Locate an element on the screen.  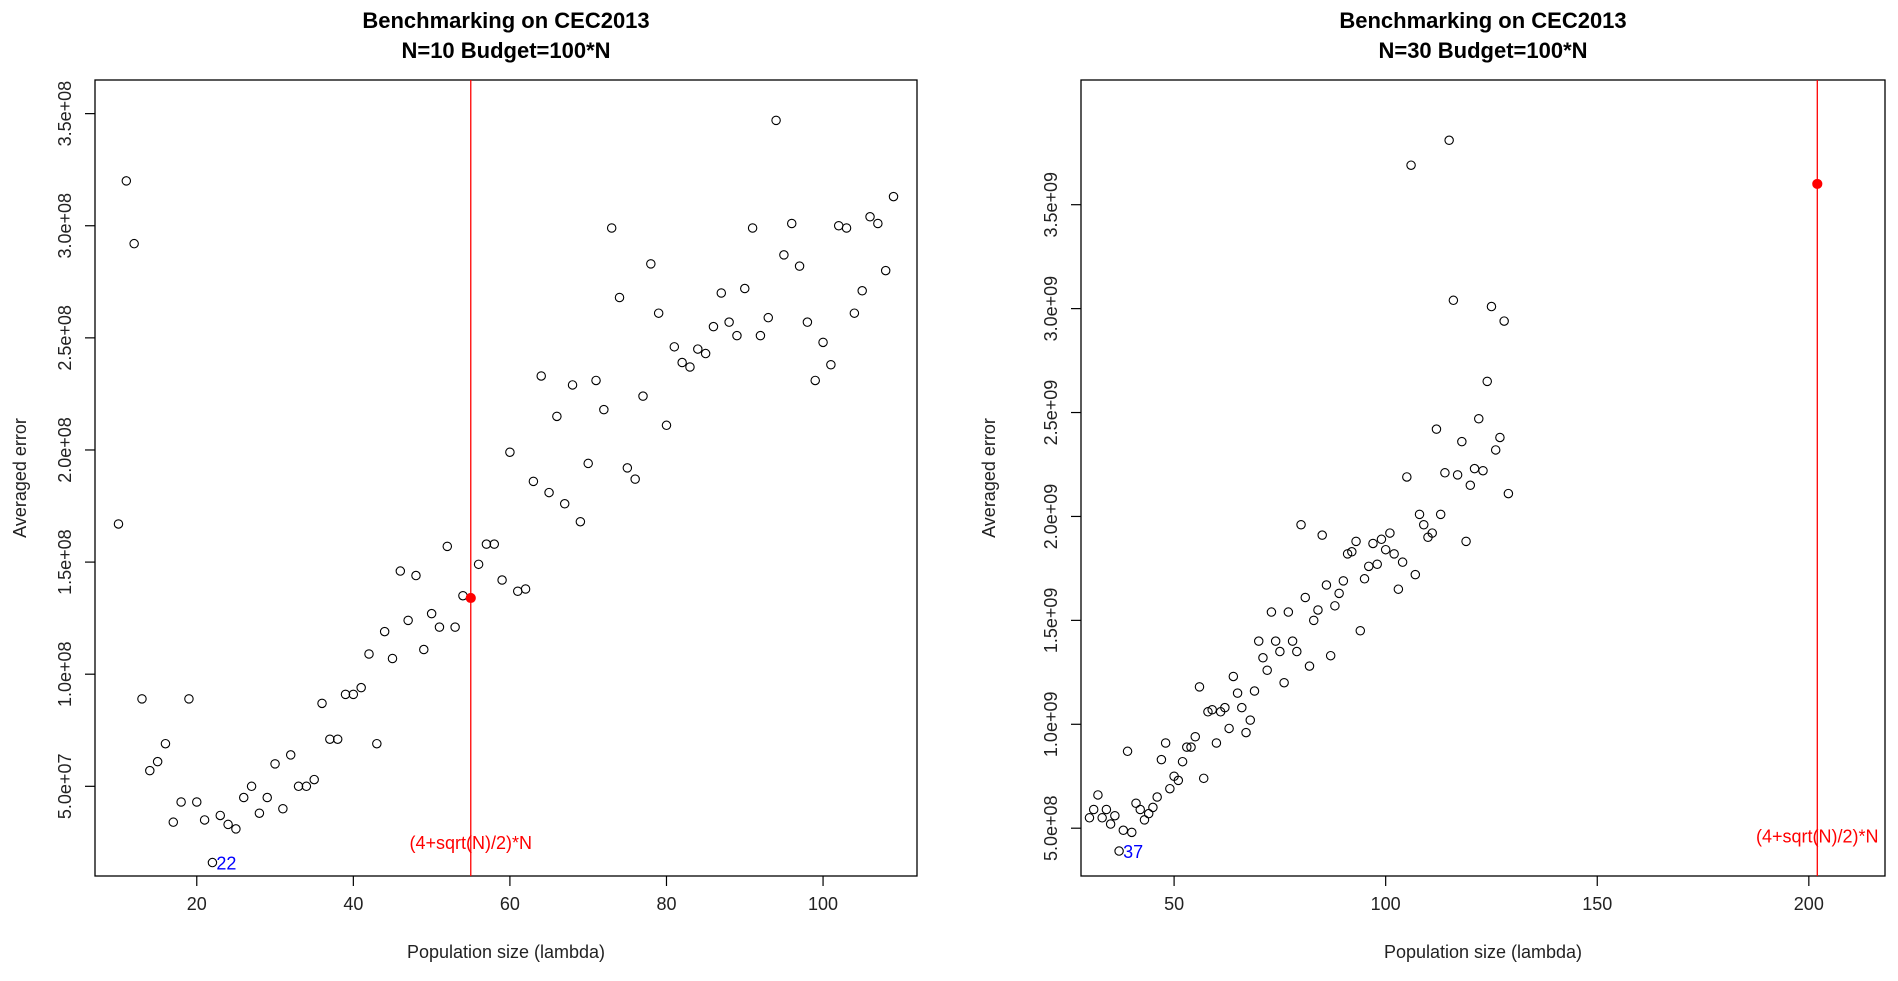
x-tick-label: 60 is located at coordinates (510, 904).